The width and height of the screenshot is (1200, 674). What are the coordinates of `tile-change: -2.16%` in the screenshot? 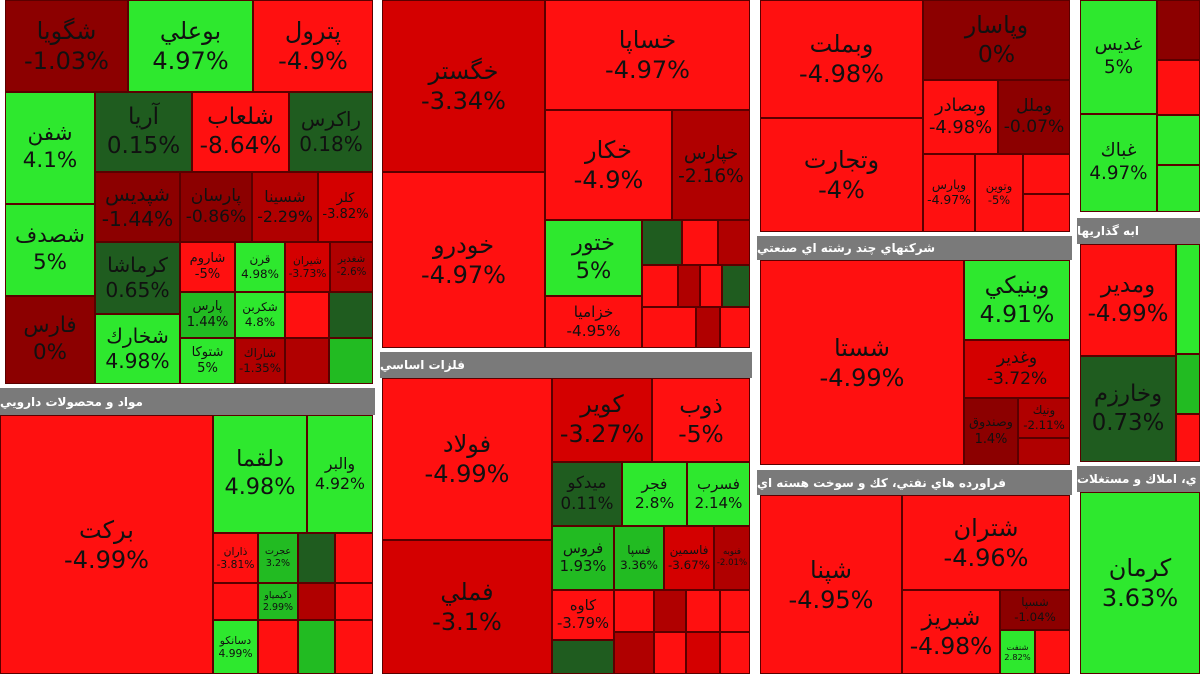 It's located at (711, 176).